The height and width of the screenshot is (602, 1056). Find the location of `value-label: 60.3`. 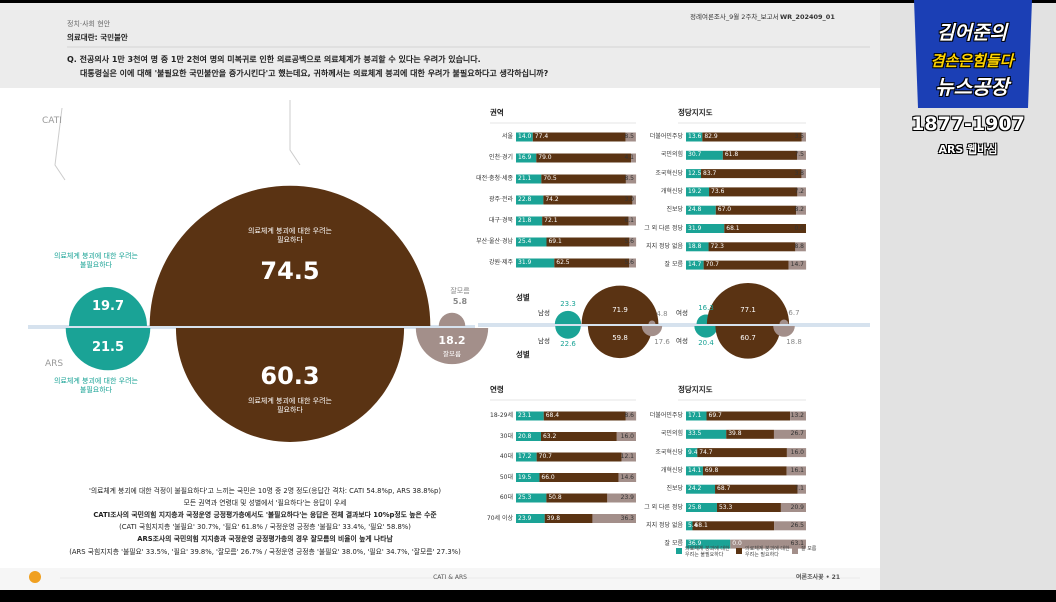

value-label: 60.3 is located at coordinates (290, 376).